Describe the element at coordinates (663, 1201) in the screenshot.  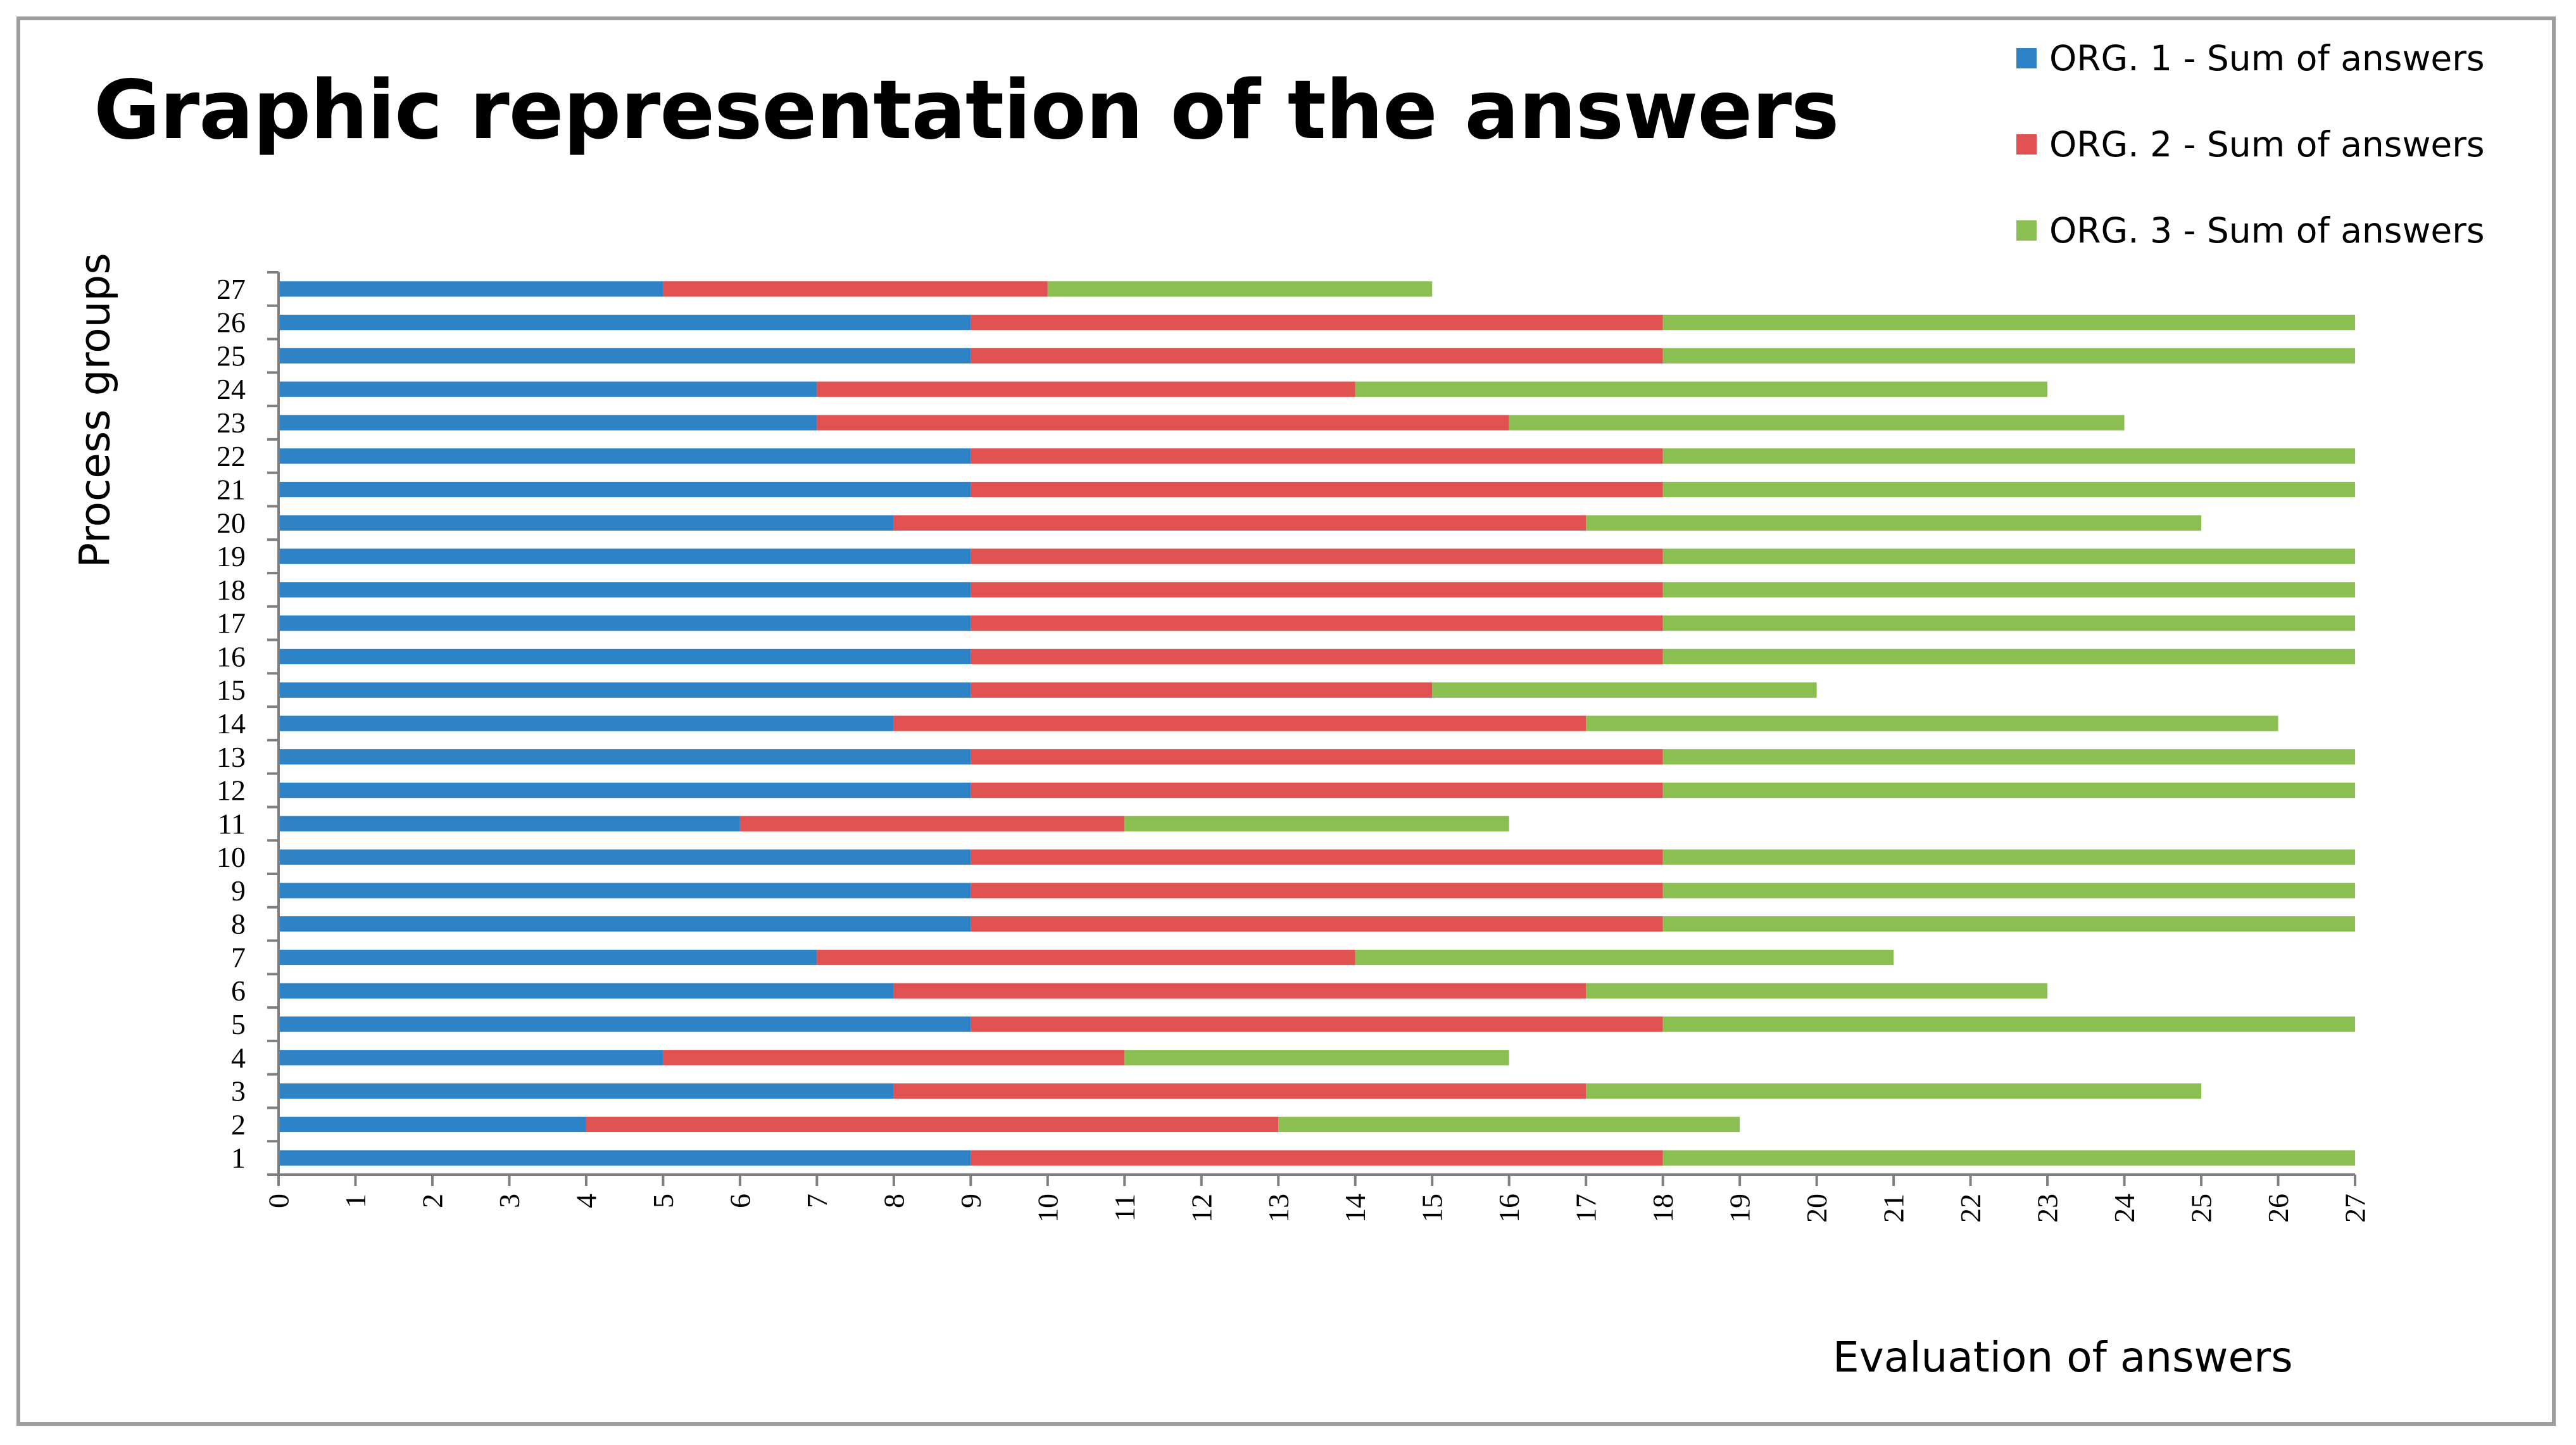
I see `x-tick-label: 5` at that location.